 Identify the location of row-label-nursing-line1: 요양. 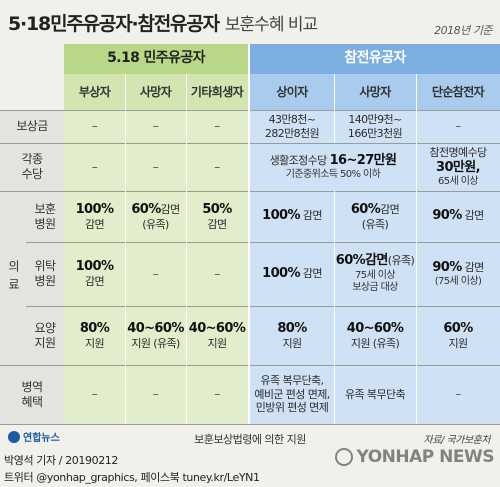
(45, 327).